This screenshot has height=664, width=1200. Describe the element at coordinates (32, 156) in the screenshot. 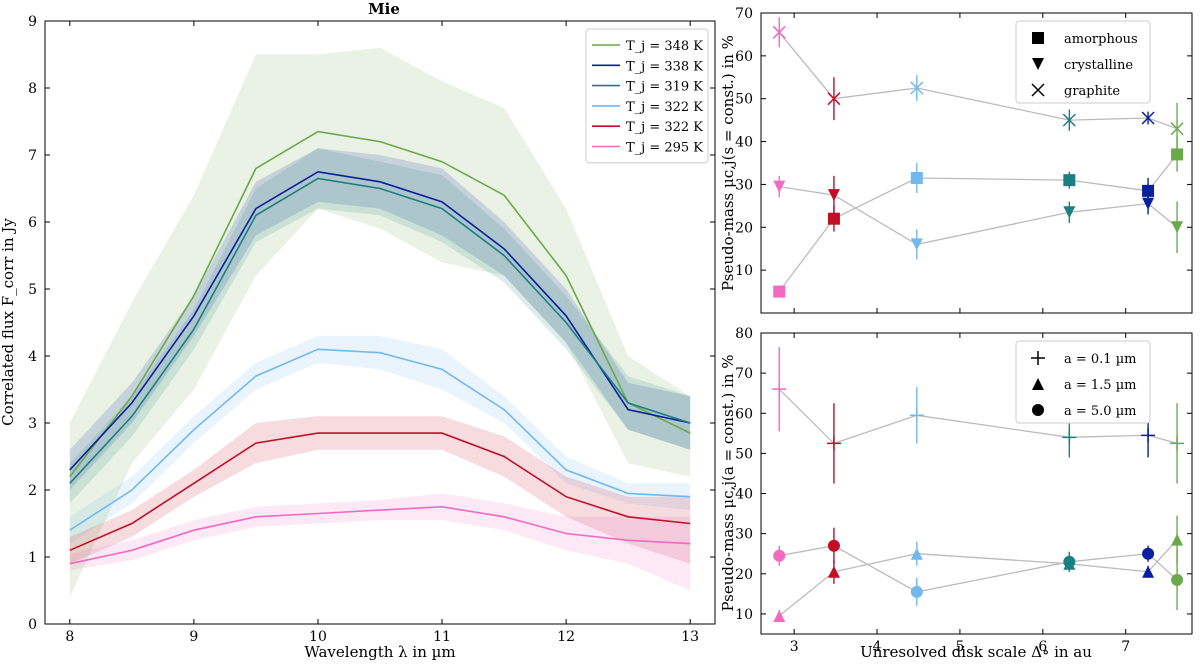

I see `y-tick-label: 7` at that location.